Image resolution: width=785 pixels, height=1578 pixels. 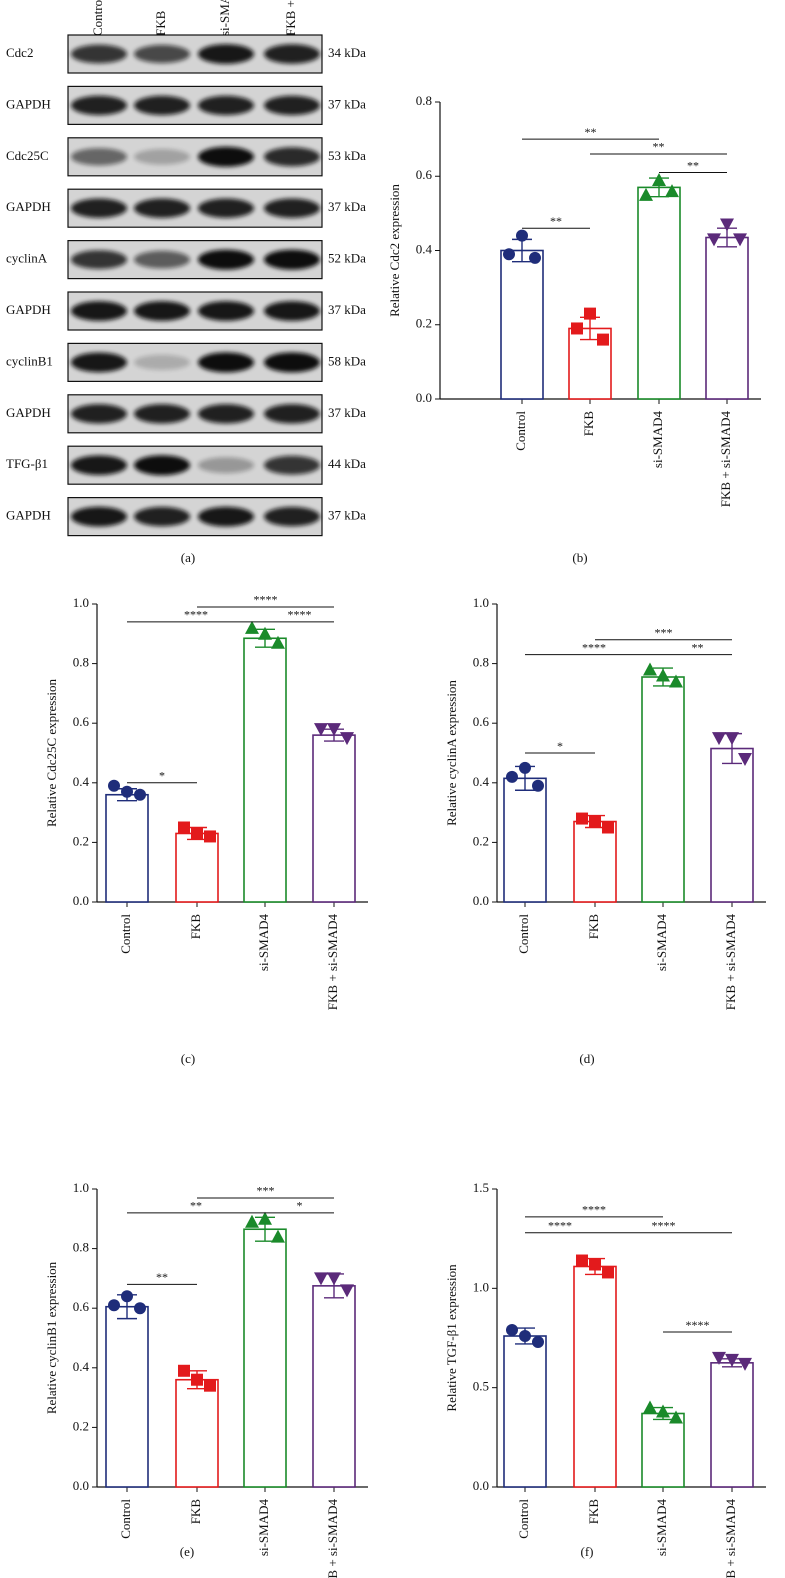 I want to click on y-tick-label: 0.4, so click(x=81, y=781).